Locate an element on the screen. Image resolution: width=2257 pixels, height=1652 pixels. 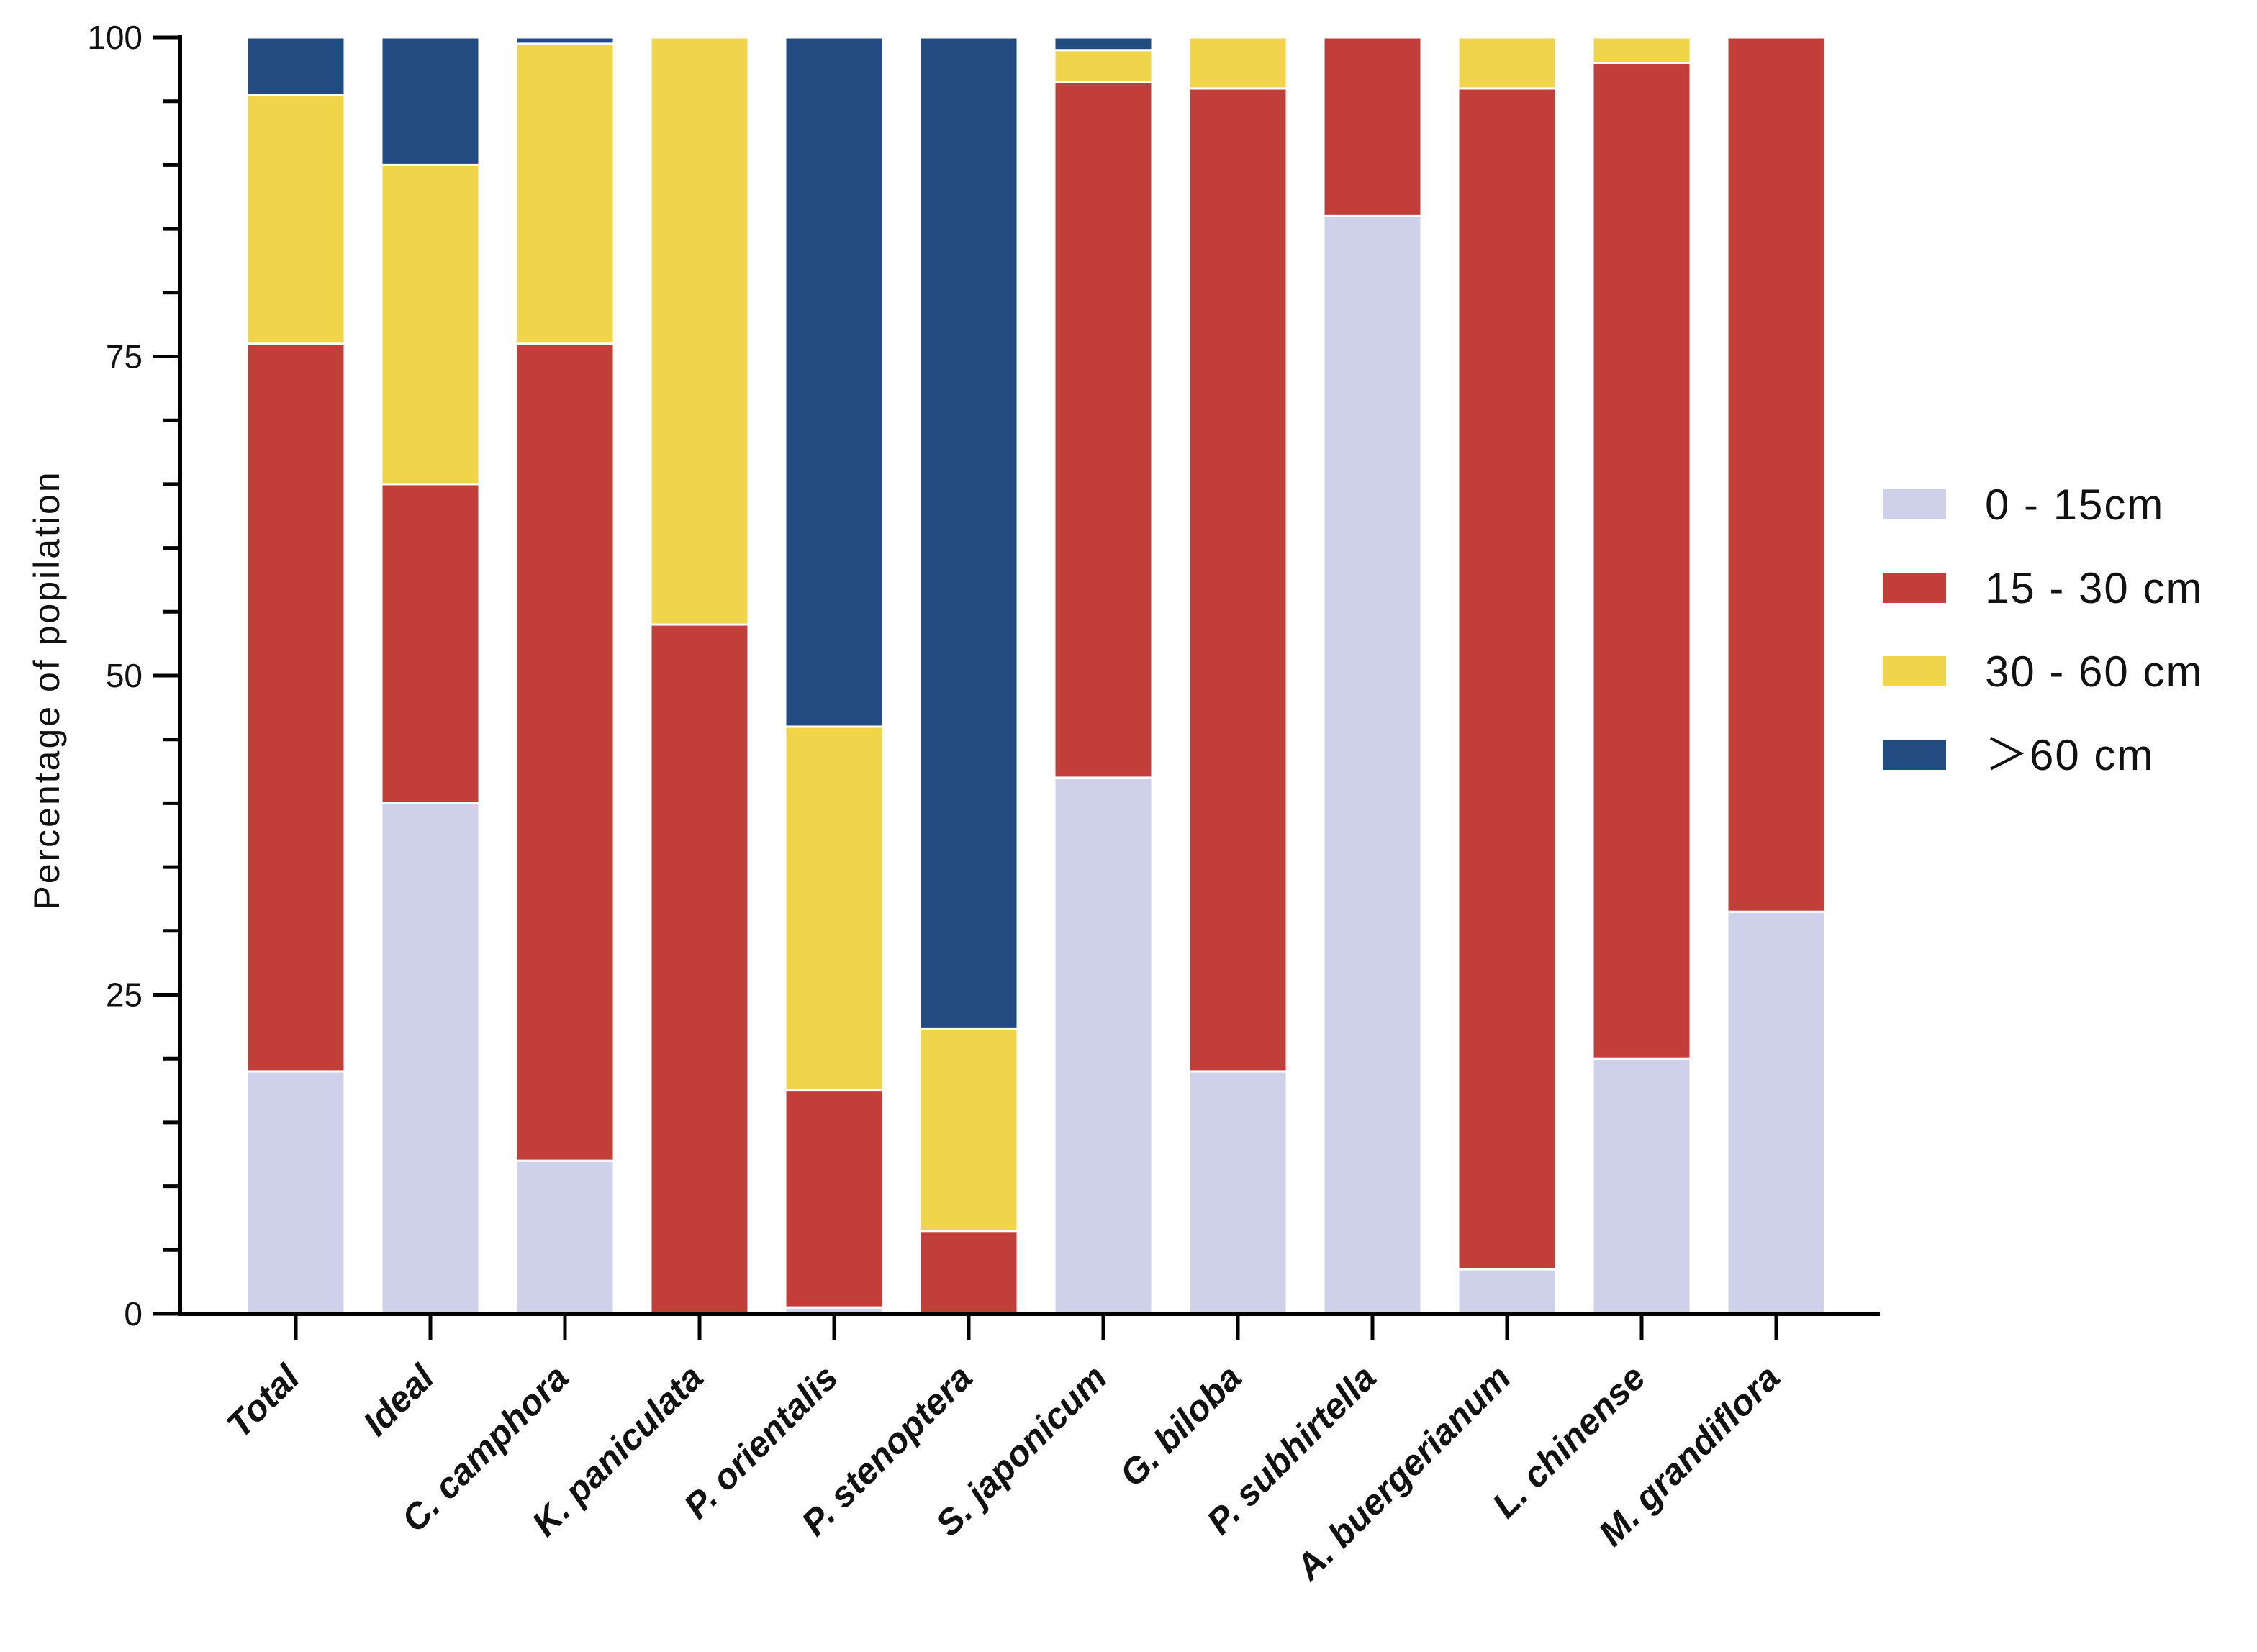
x-tick-label: G. biloba is located at coordinates (1180, 1425).